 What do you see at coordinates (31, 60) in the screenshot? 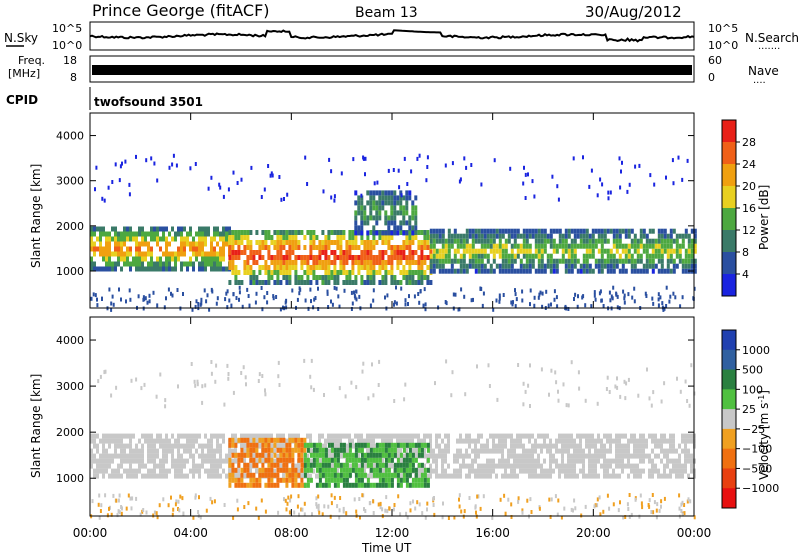
I see `freq-label-line1: Freq.` at bounding box center [31, 60].